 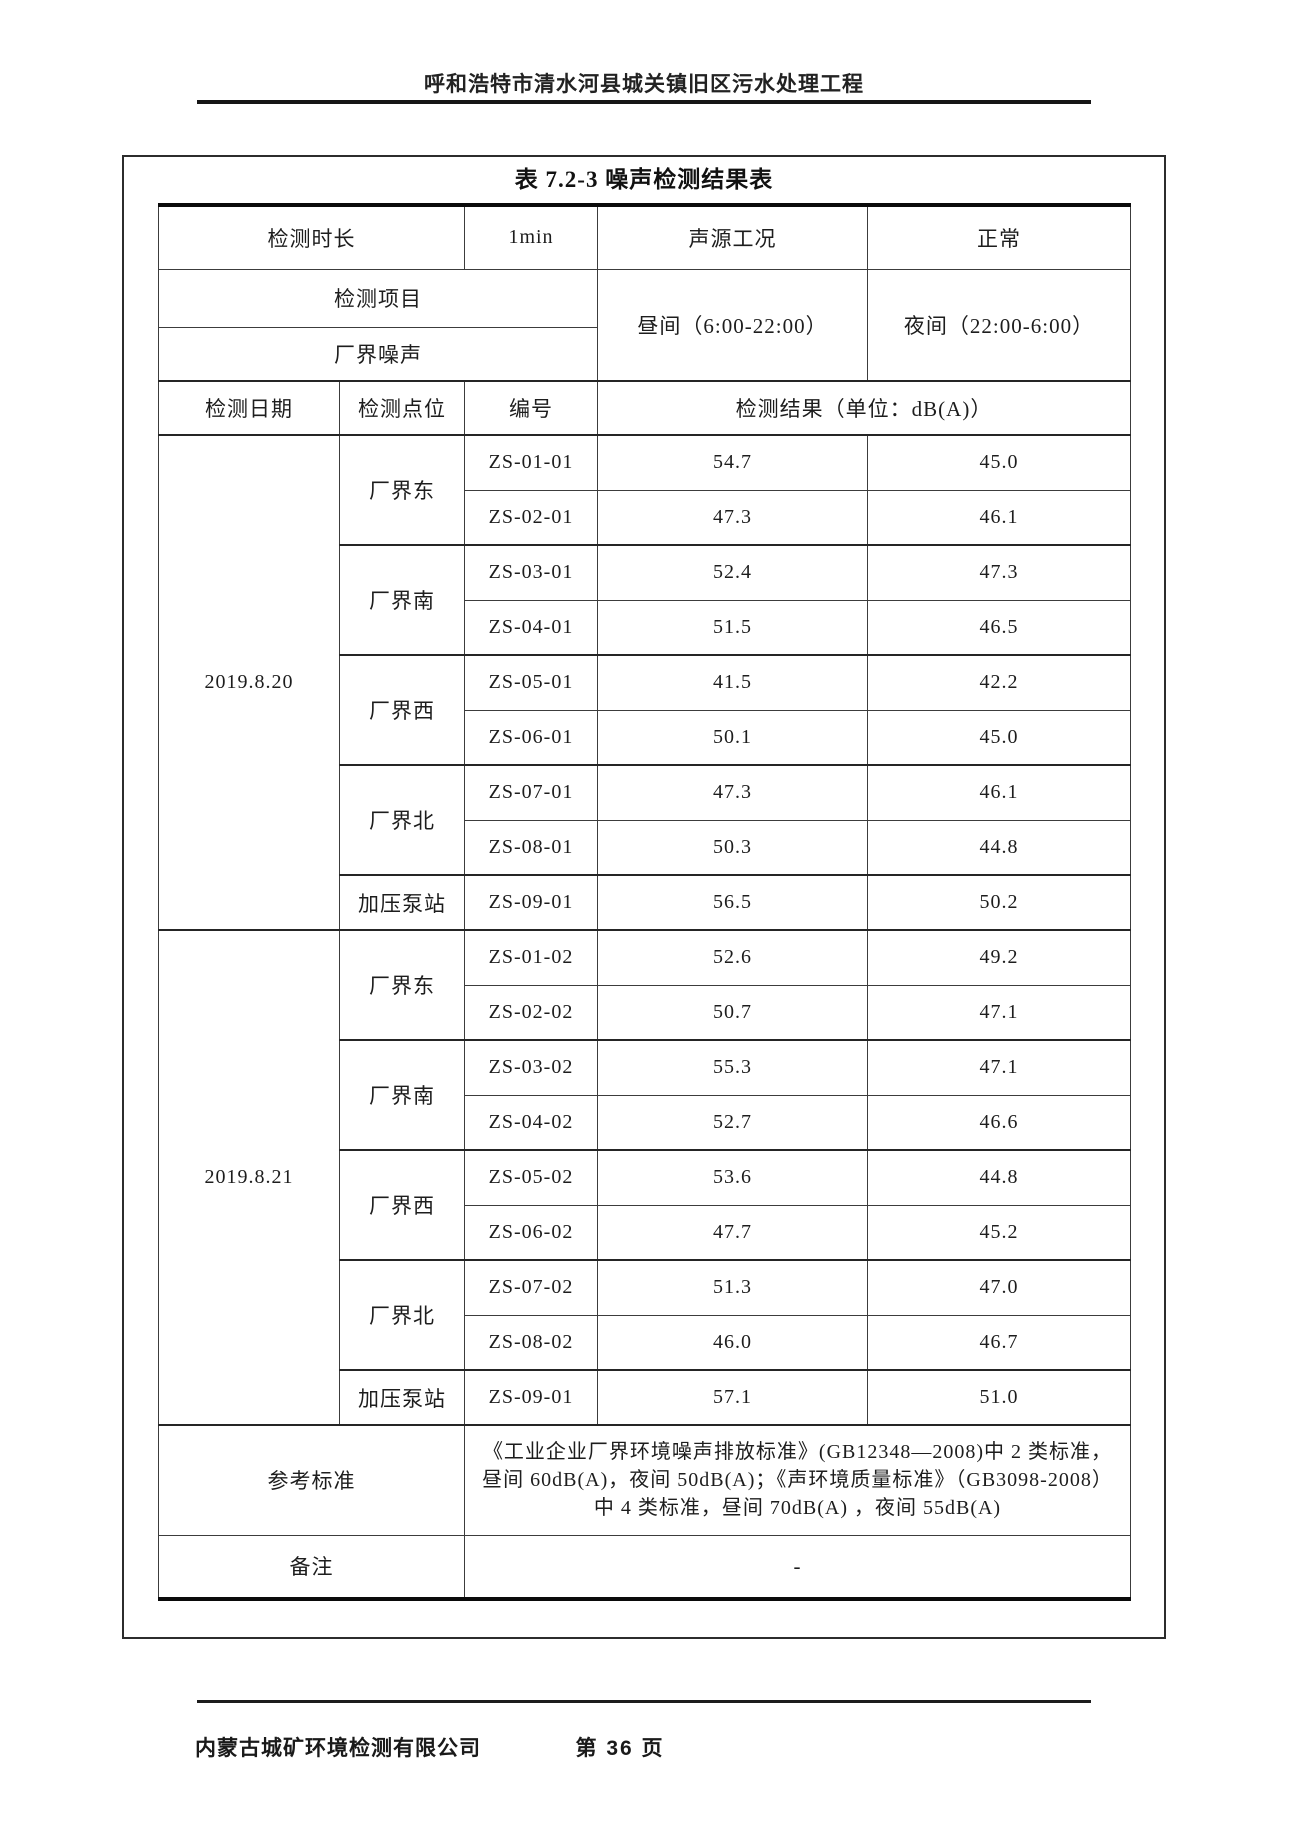 I want to click on sample-code-cell: ZS-02-02, so click(x=531, y=1012).